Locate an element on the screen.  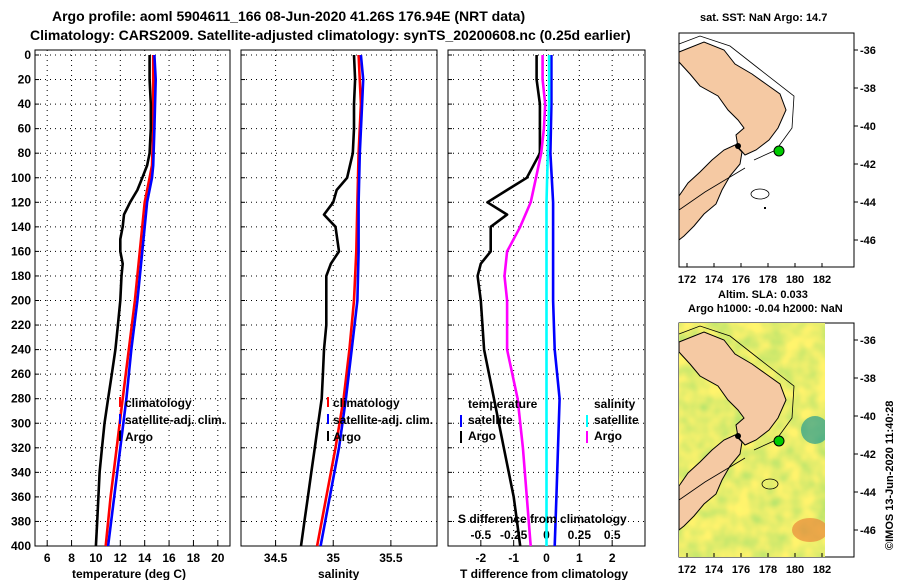
lon-tick-label: 176 is located at coordinates (741, 280).